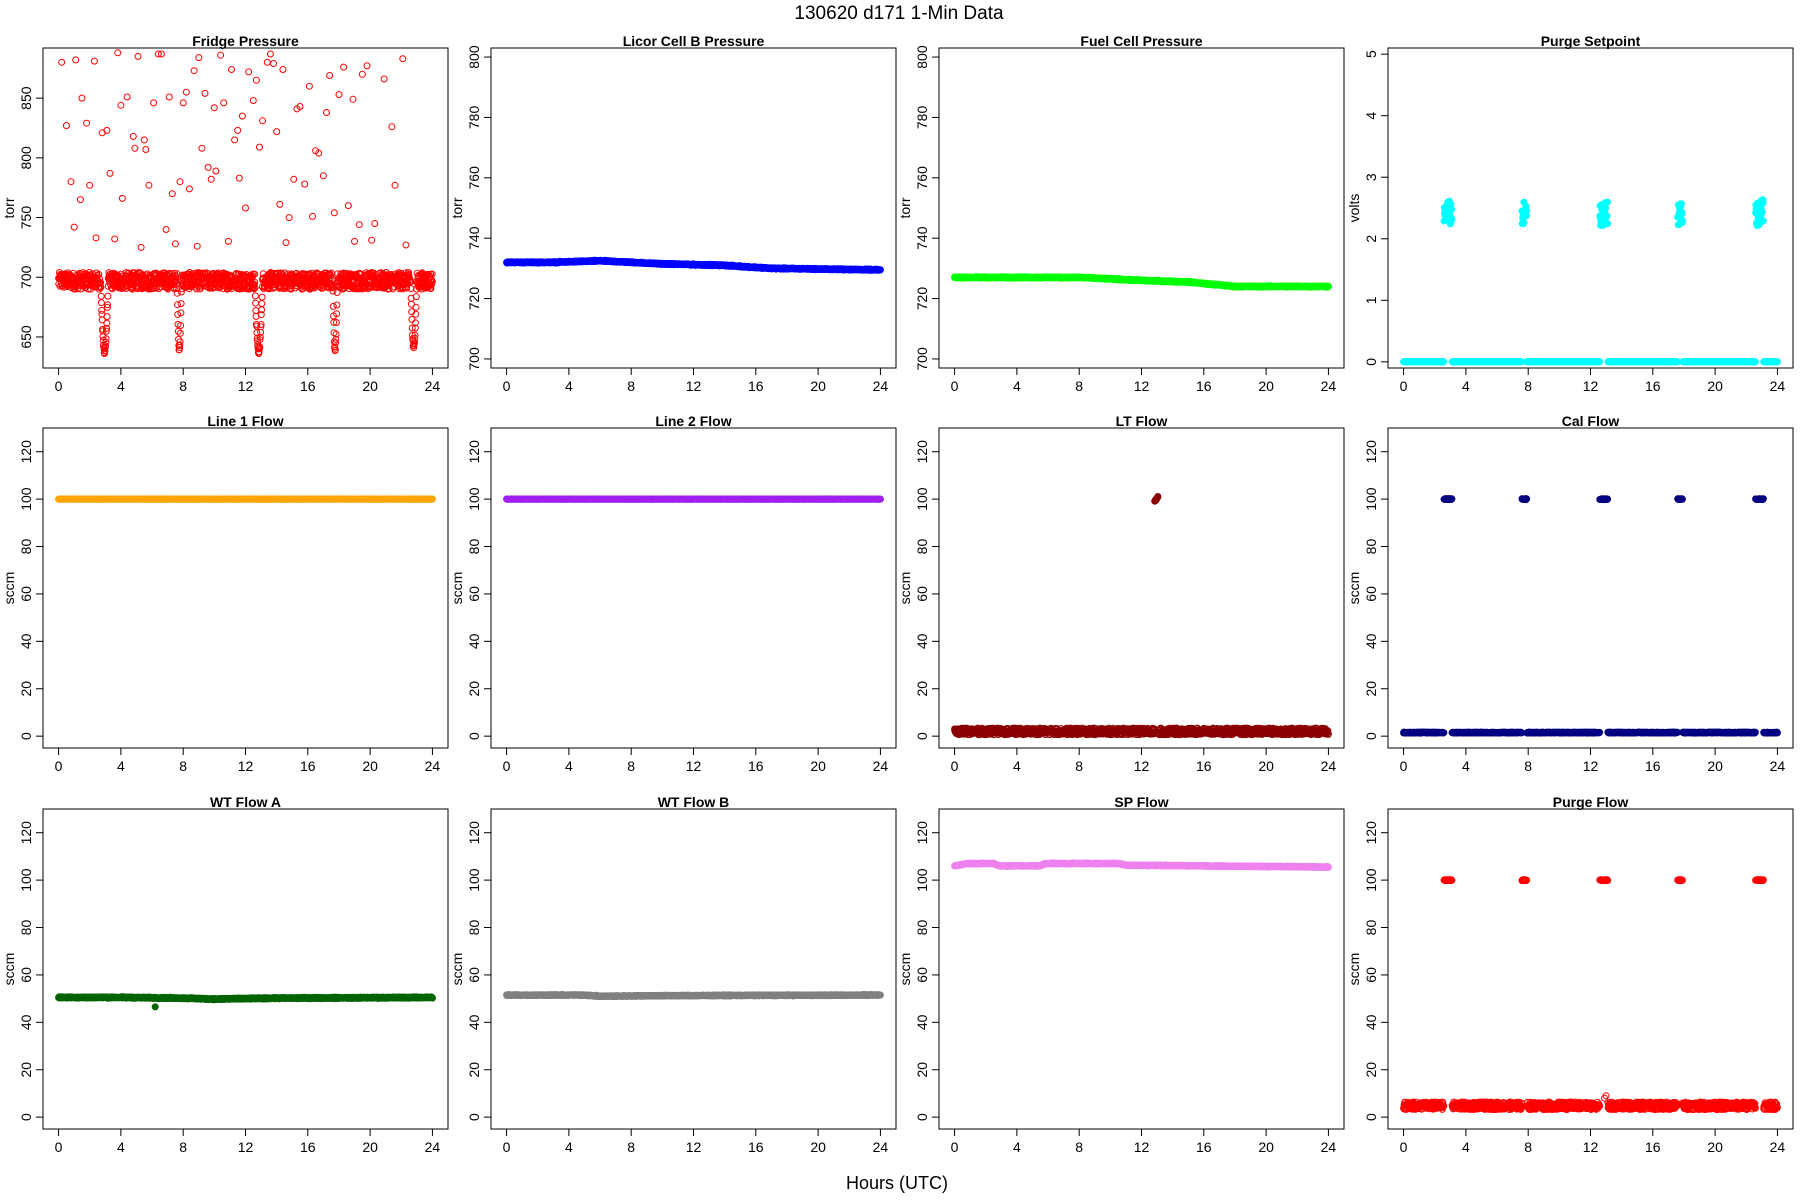  What do you see at coordinates (245, 41) in the screenshot?
I see `panel-title: Fridge Pressure` at bounding box center [245, 41].